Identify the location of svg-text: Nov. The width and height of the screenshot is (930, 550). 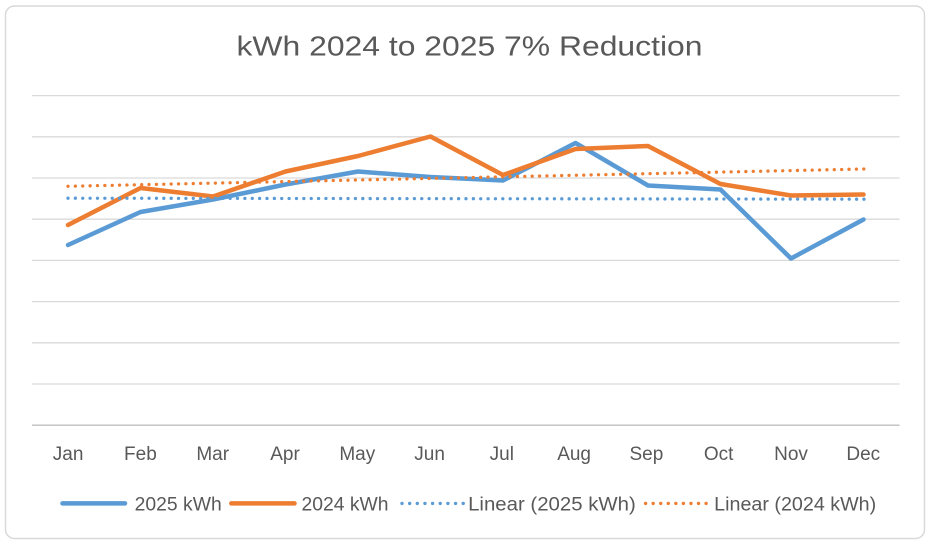
(791, 454).